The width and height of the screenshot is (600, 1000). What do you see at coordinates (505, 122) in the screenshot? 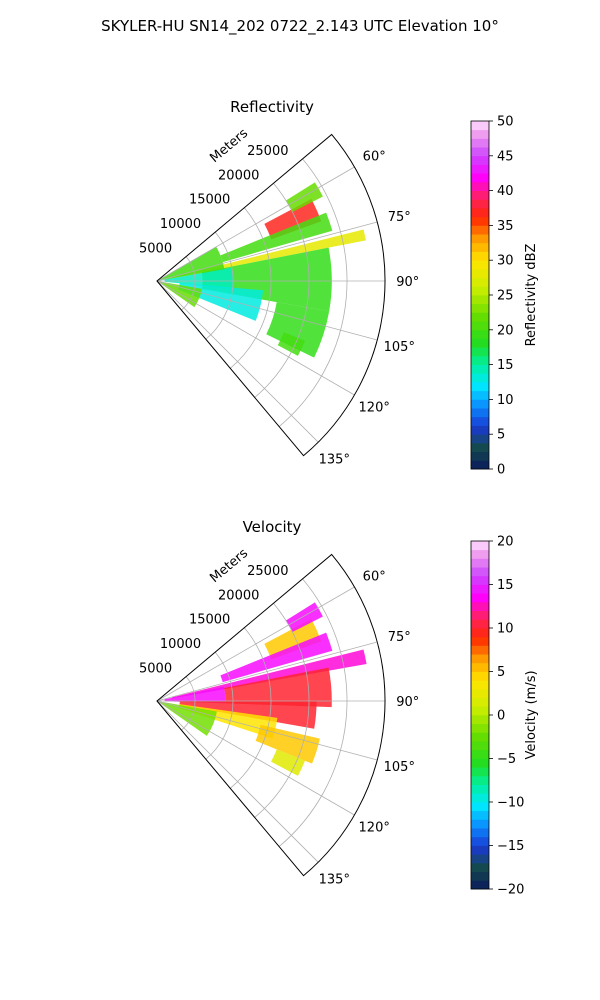
I see `colorbar-tick-label: 50` at bounding box center [505, 122].